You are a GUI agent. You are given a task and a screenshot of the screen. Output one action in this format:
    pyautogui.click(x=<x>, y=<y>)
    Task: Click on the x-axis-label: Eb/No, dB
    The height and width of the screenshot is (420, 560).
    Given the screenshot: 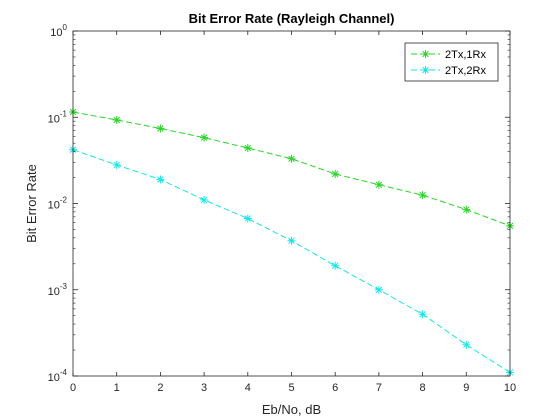 What is the action you would take?
    pyautogui.click(x=291, y=409)
    